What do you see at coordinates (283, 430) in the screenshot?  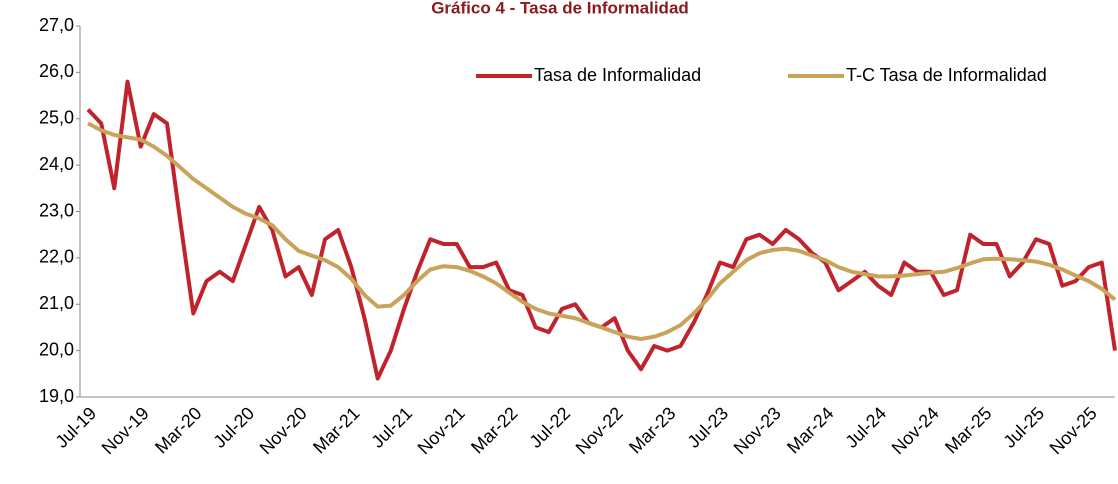 I see `x-tick-label: Nov-20` at bounding box center [283, 430].